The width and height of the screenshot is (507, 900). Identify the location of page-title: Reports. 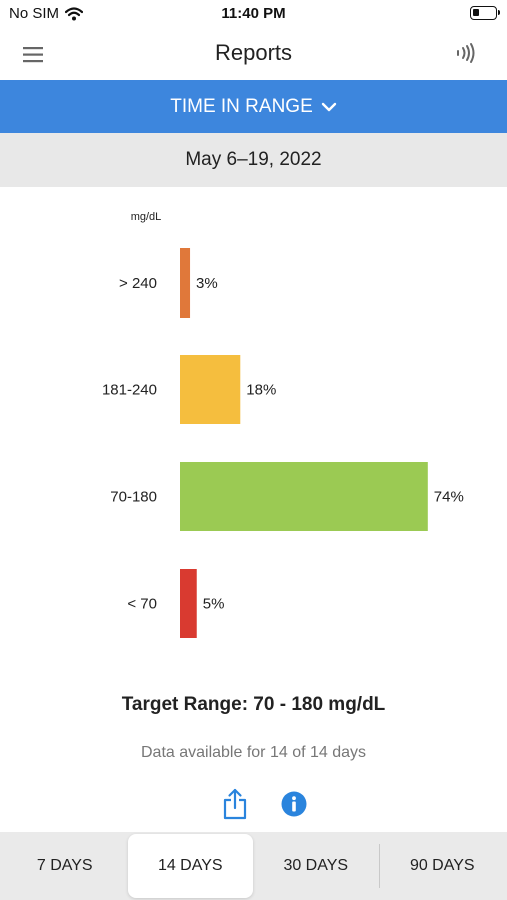
(253, 52).